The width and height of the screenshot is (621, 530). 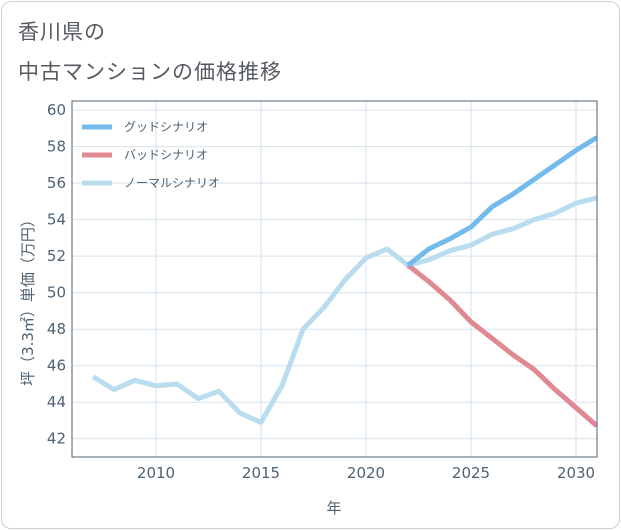 What do you see at coordinates (56, 274) in the screenshot?
I see `y-tick-labels: 42 44 46 48 50 52 54 56 58 60` at bounding box center [56, 274].